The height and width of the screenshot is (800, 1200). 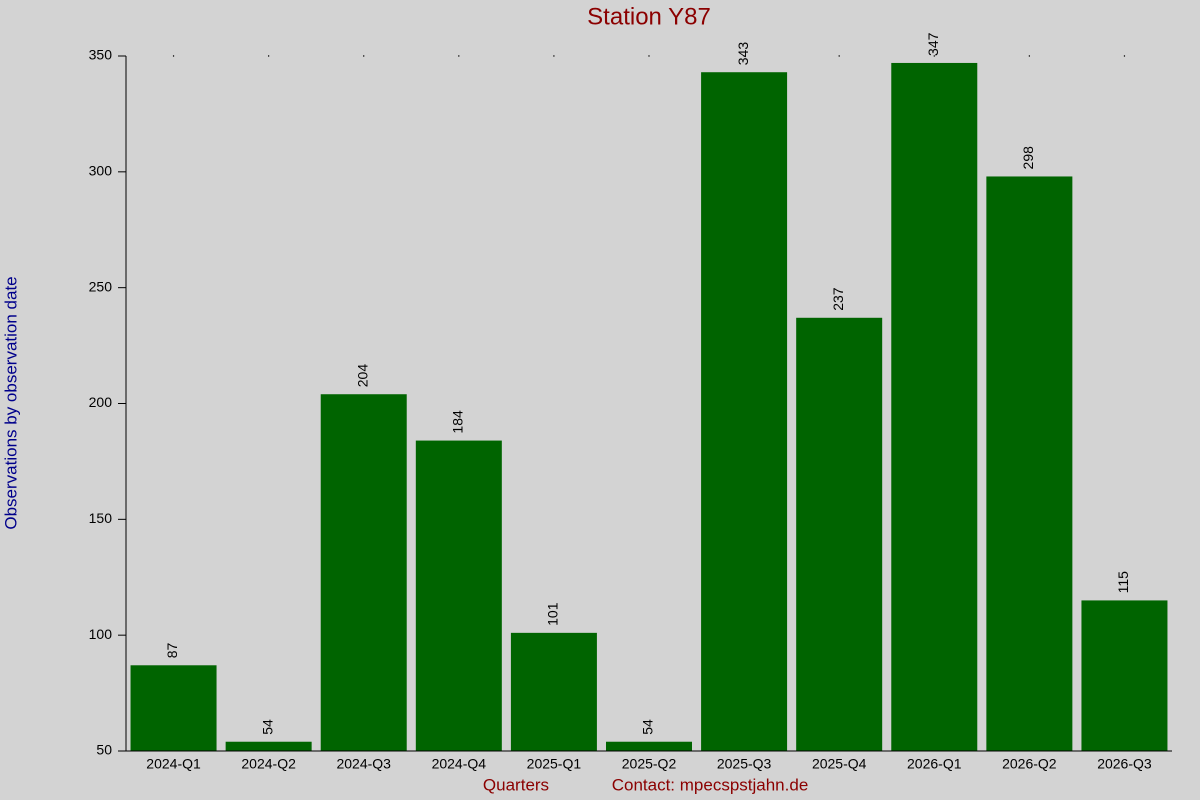 I want to click on value-label: 204, so click(x=362, y=376).